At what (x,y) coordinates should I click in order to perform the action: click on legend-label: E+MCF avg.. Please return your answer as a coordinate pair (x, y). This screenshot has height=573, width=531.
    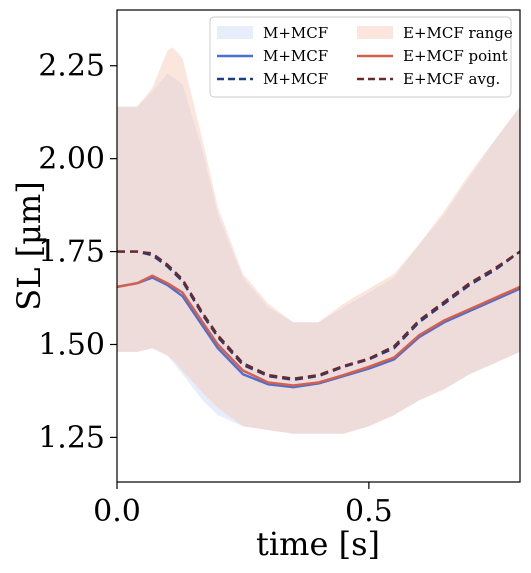
    Looking at the image, I should click on (451, 79).